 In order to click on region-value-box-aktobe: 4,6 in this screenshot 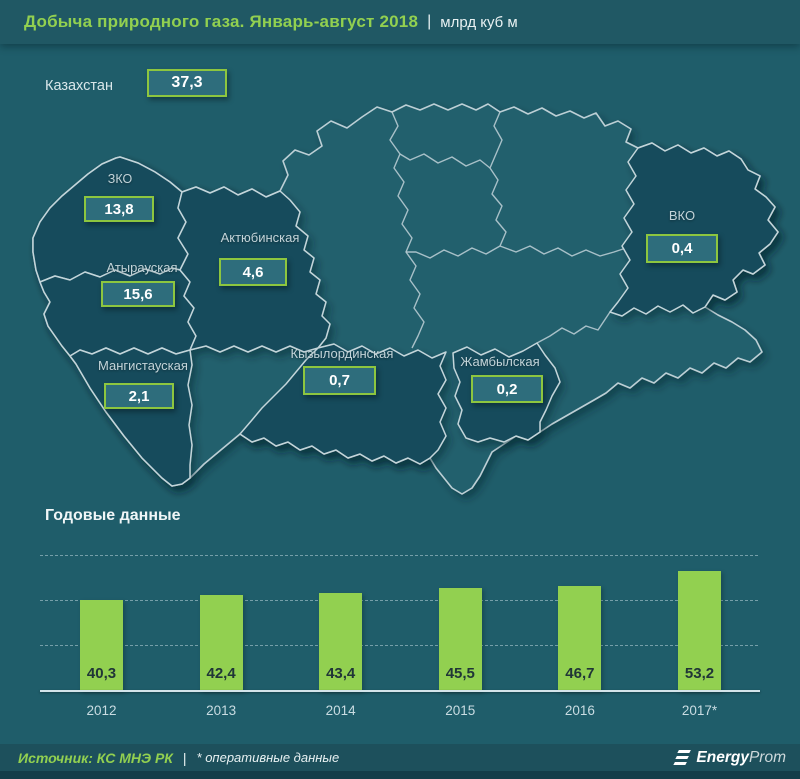, I will do `click(253, 272)`.